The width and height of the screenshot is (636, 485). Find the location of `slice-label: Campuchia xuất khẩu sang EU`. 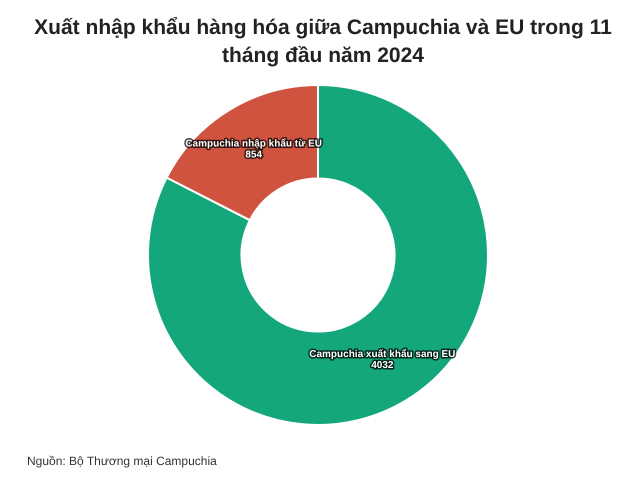

slice-label: Campuchia xuất khẩu sang EU is located at coordinates (382, 354).